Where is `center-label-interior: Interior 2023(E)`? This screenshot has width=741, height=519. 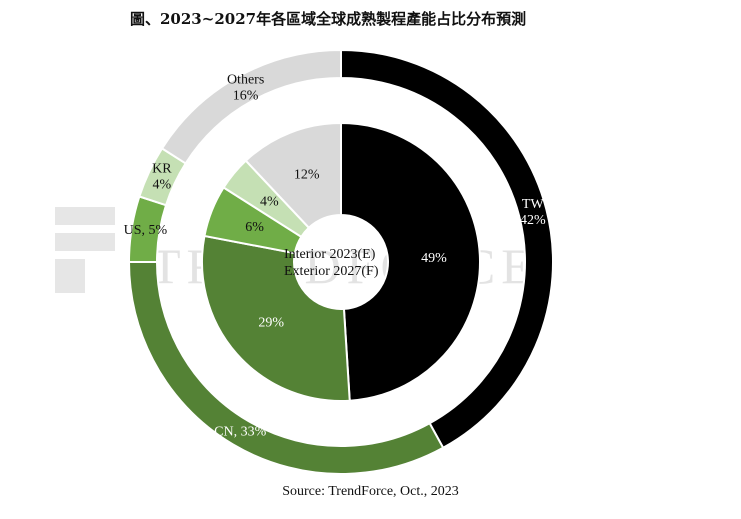 center-label-interior: Interior 2023(E) is located at coordinates (330, 254).